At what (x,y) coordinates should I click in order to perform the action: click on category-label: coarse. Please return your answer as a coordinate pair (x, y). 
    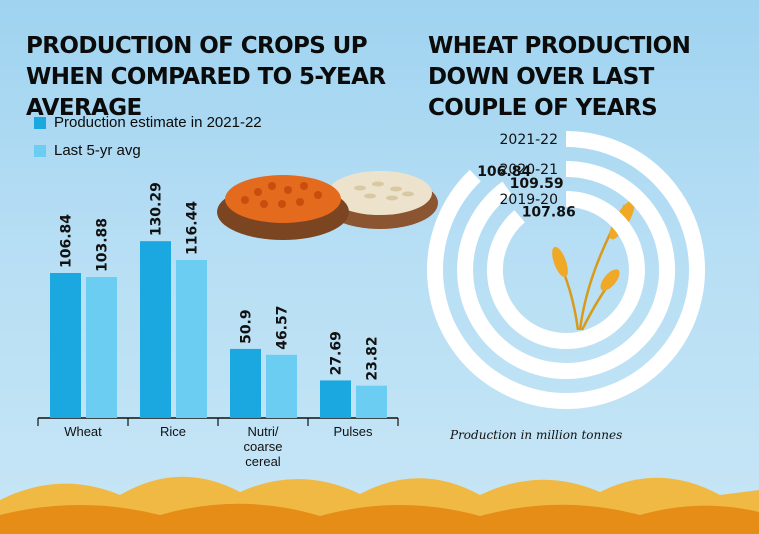
    Looking at the image, I should click on (262, 446).